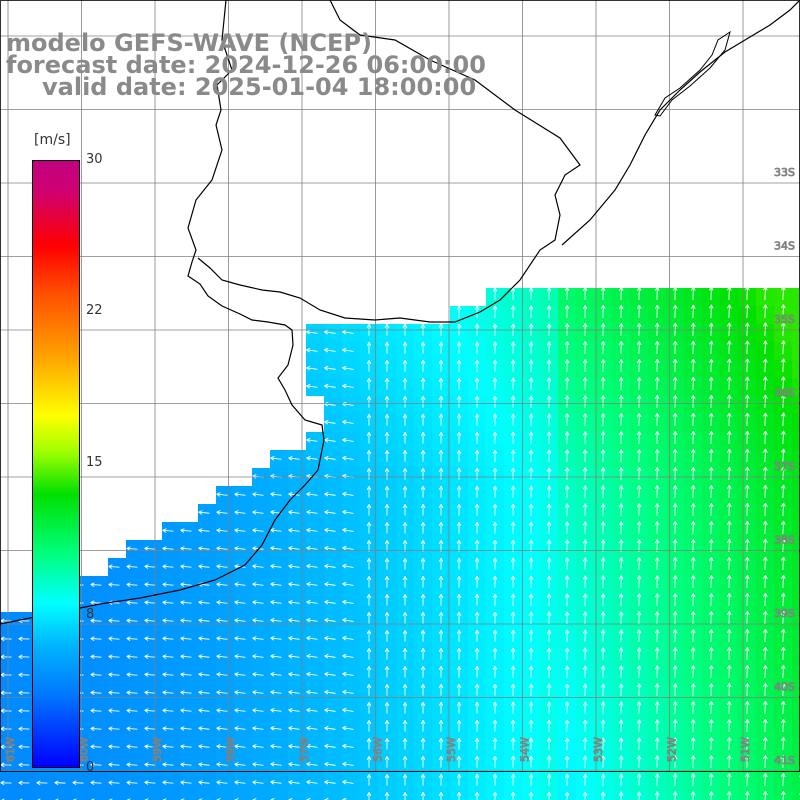  What do you see at coordinates (94, 159) in the screenshot?
I see `colorbar-tick-30: 30` at bounding box center [94, 159].